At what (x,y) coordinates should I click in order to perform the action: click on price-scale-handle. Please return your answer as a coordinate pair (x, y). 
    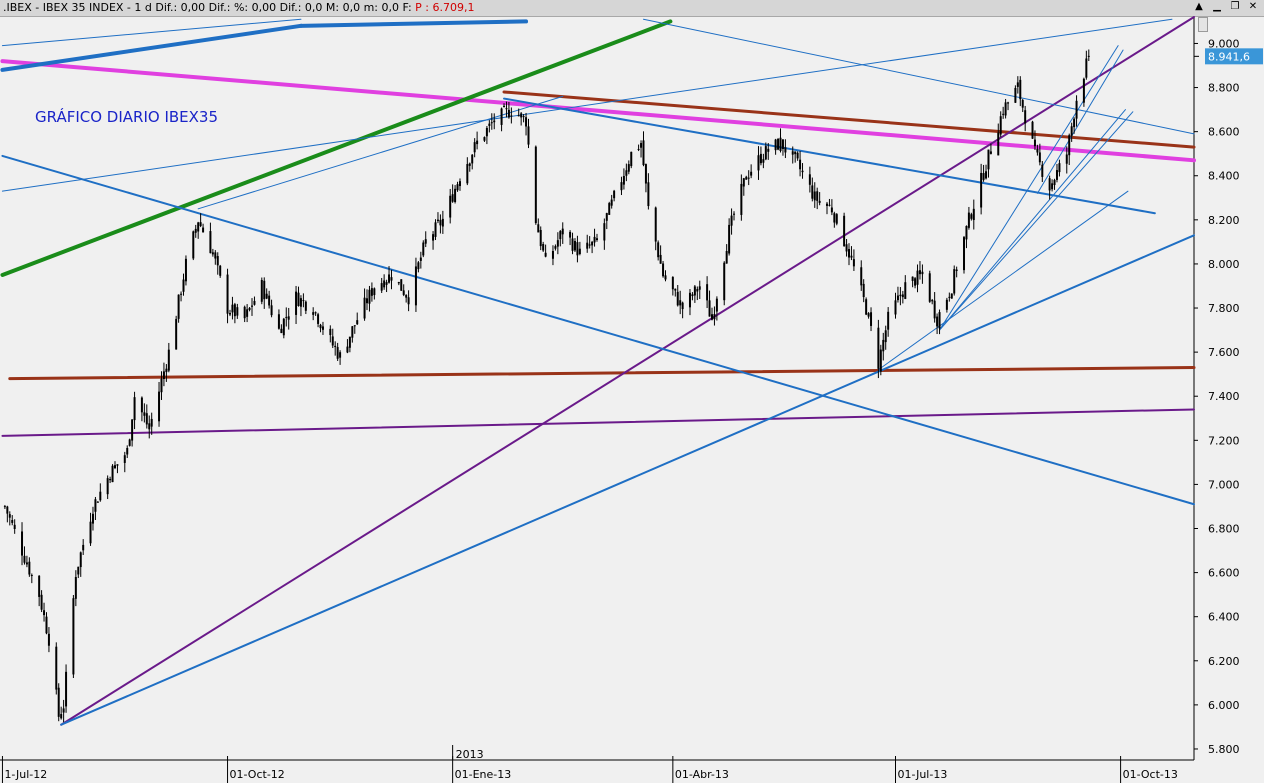
    Looking at the image, I should click on (1203, 24).